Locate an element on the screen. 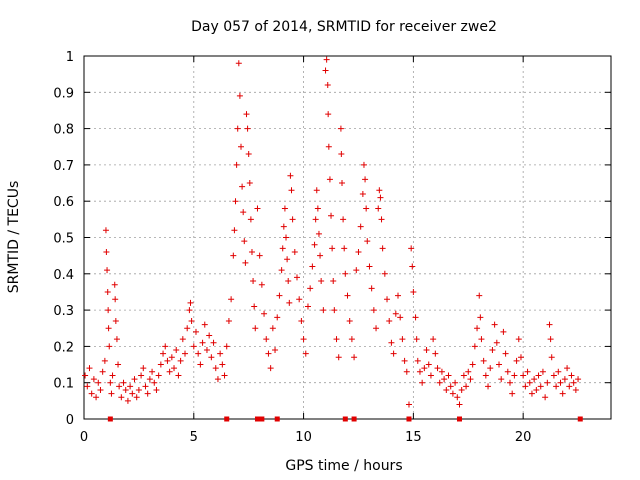 Image resolution: width=640 pixels, height=480 pixels. y-tick-label: 0.1 is located at coordinates (63, 384).